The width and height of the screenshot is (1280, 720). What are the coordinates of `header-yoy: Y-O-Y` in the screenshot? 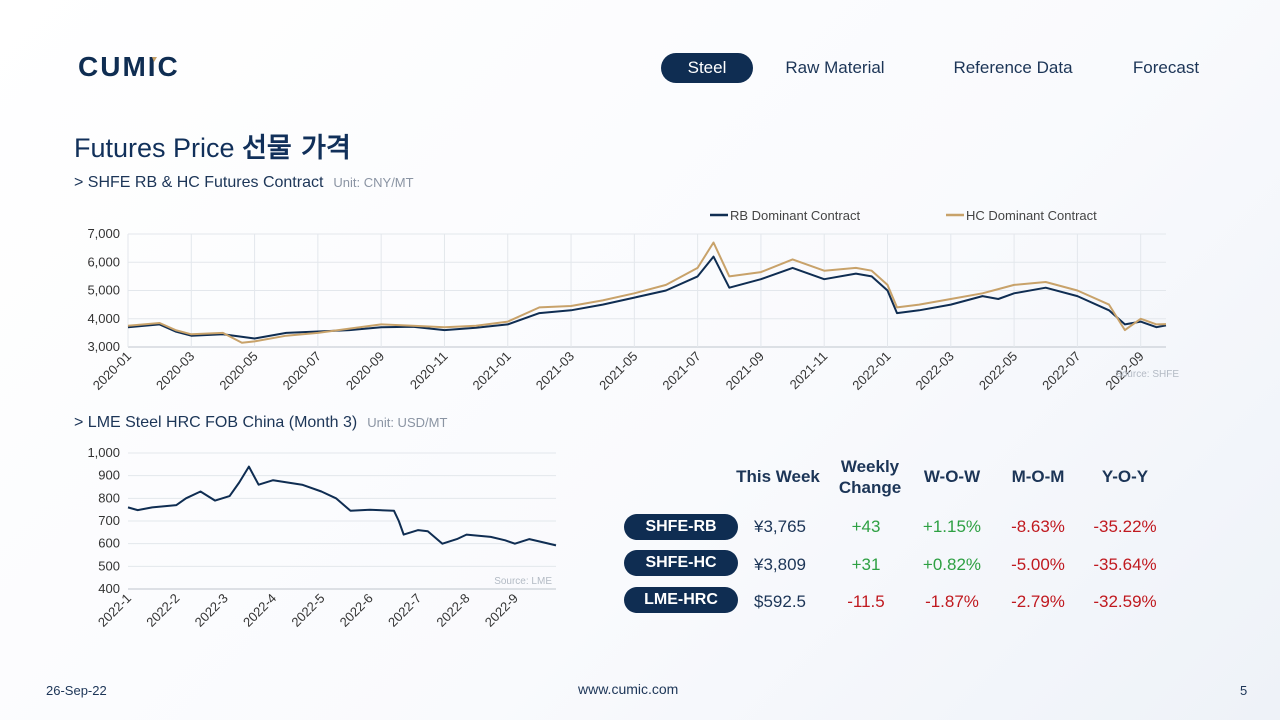 It's located at (1125, 476).